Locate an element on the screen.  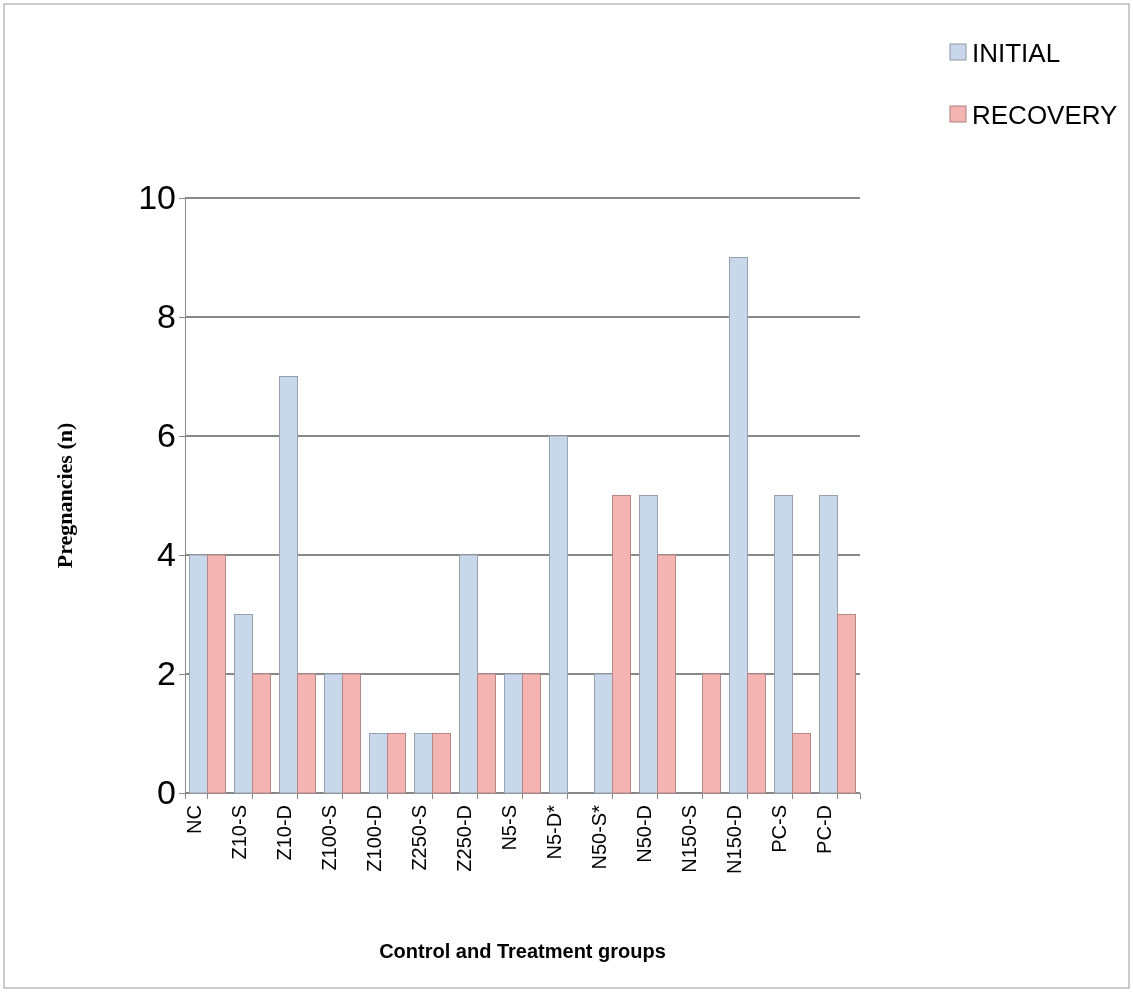
y-tick-label: 8 is located at coordinates (166, 316).